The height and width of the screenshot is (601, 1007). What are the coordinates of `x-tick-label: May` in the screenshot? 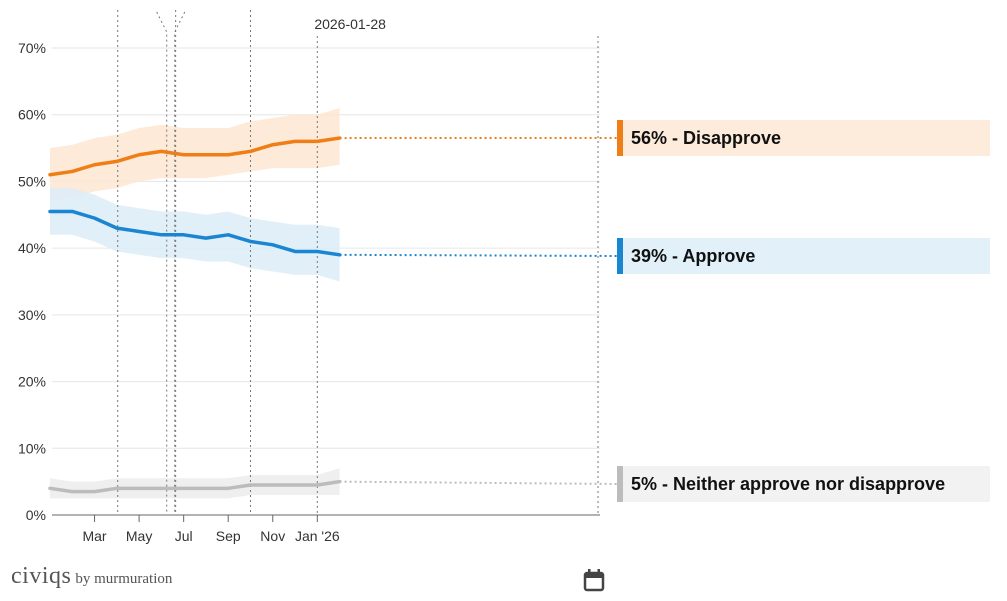 It's located at (139, 536).